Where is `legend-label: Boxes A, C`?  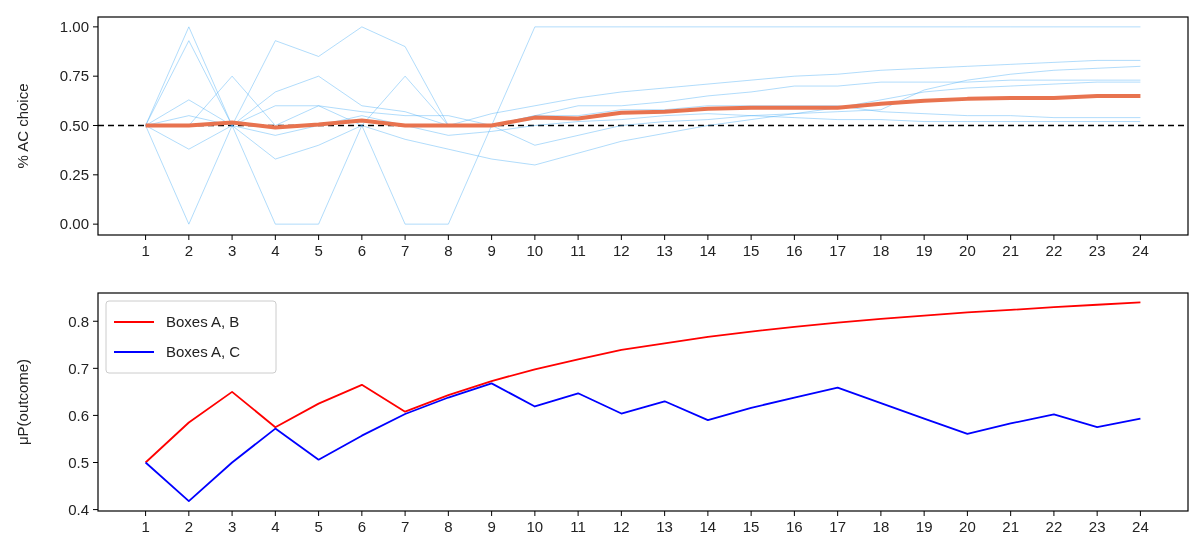
legend-label: Boxes A, C is located at coordinates (203, 352).